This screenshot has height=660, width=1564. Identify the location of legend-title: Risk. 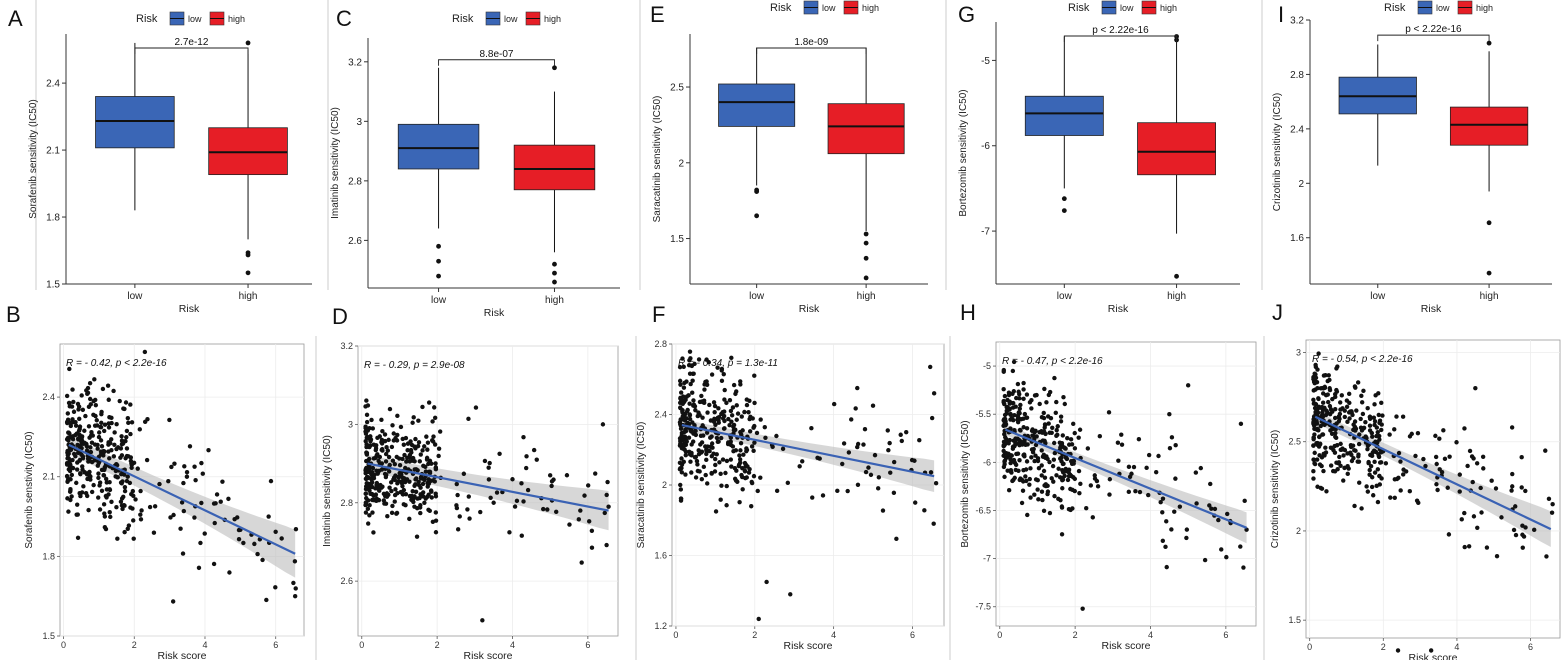
(463, 19).